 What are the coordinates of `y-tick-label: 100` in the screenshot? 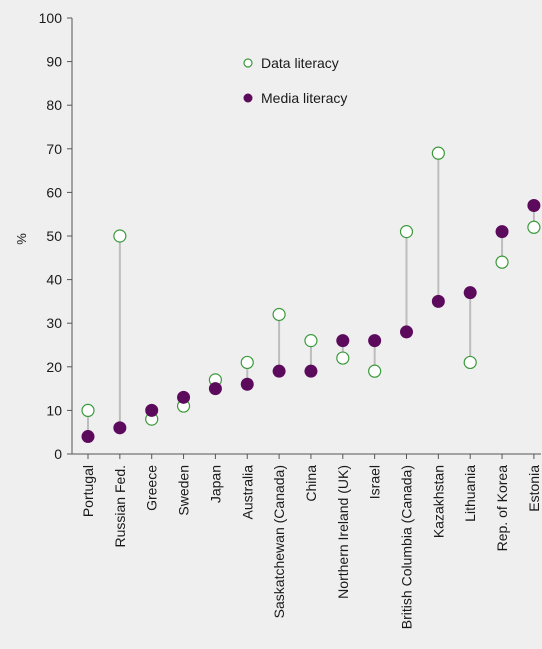 It's located at (51, 18).